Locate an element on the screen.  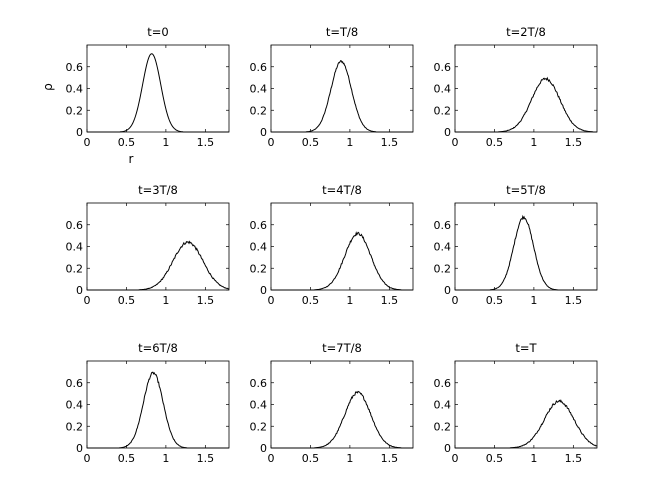
subplot-8: t=7T/8 0 0.5 1 1.5 0 0.2 0.4 0.6 is located at coordinates (332, 403).